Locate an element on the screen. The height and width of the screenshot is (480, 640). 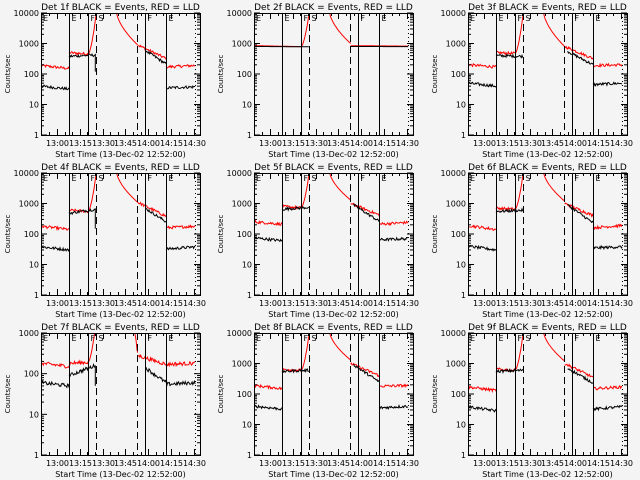
chart-title: Det 7f BLACK = Events, RED = LLD is located at coordinates (120, 328).